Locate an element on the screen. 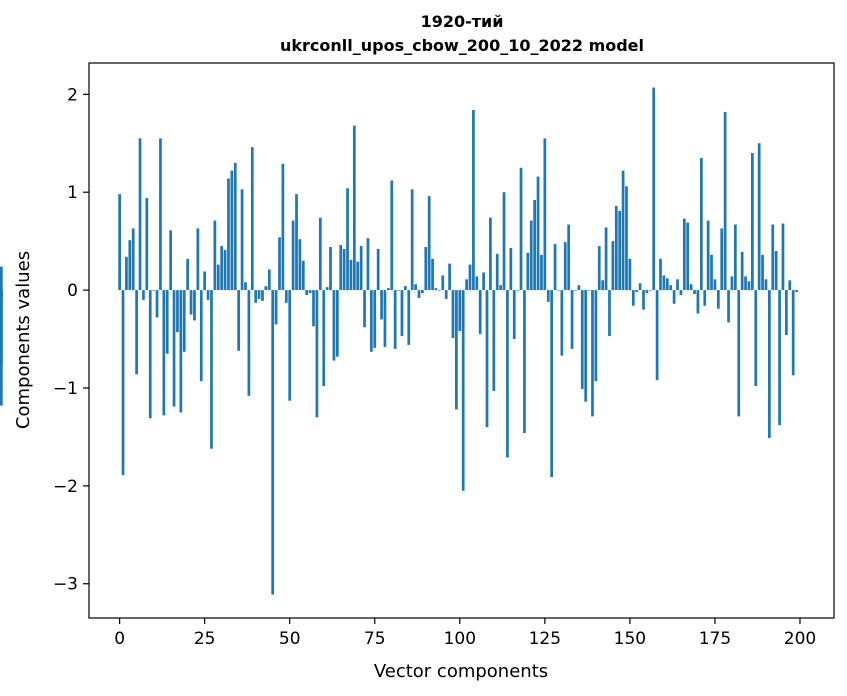 Image resolution: width=847 pixels, height=696 pixels. y-tick-label: −3 is located at coordinates (65, 585).